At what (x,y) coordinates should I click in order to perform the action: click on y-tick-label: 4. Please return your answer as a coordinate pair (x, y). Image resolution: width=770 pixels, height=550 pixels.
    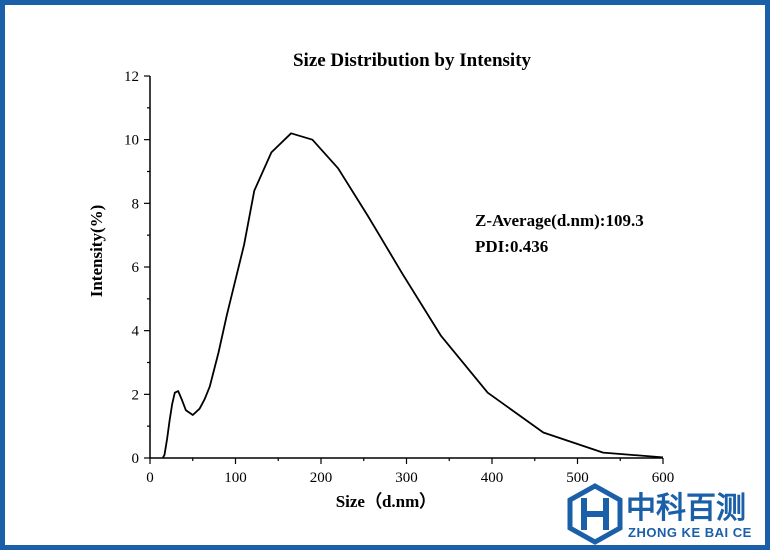
    Looking at the image, I should click on (136, 332).